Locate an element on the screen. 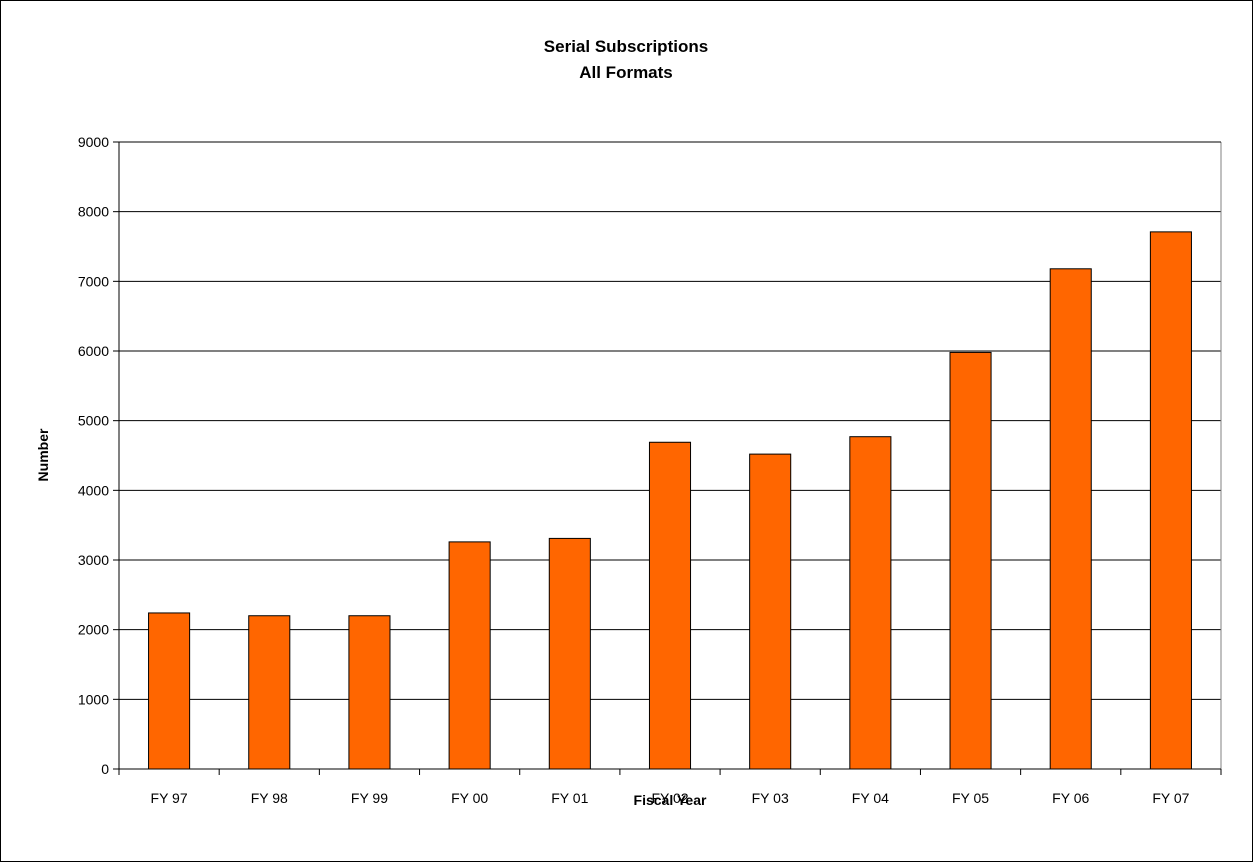  y-tick-label: 1000 is located at coordinates (93, 699).